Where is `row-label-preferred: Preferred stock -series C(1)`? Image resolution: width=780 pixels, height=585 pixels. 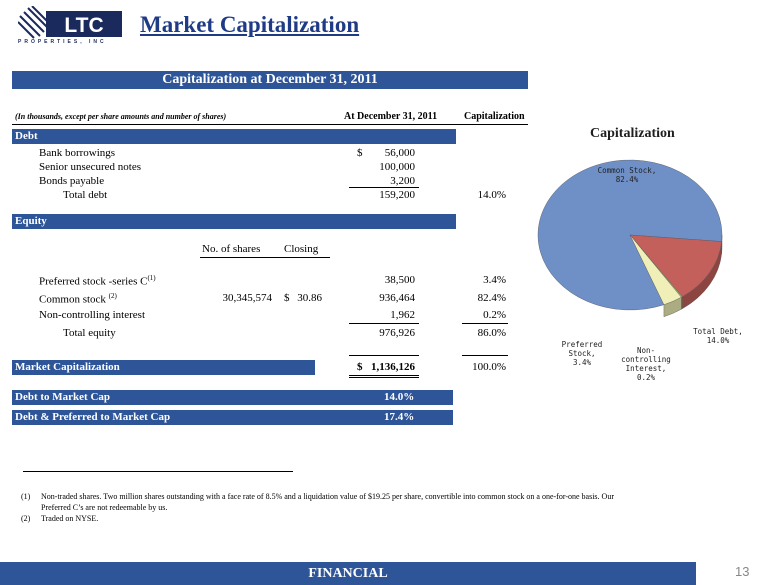
row-label-preferred: Preferred stock -series C(1) is located at coordinates (97, 281).